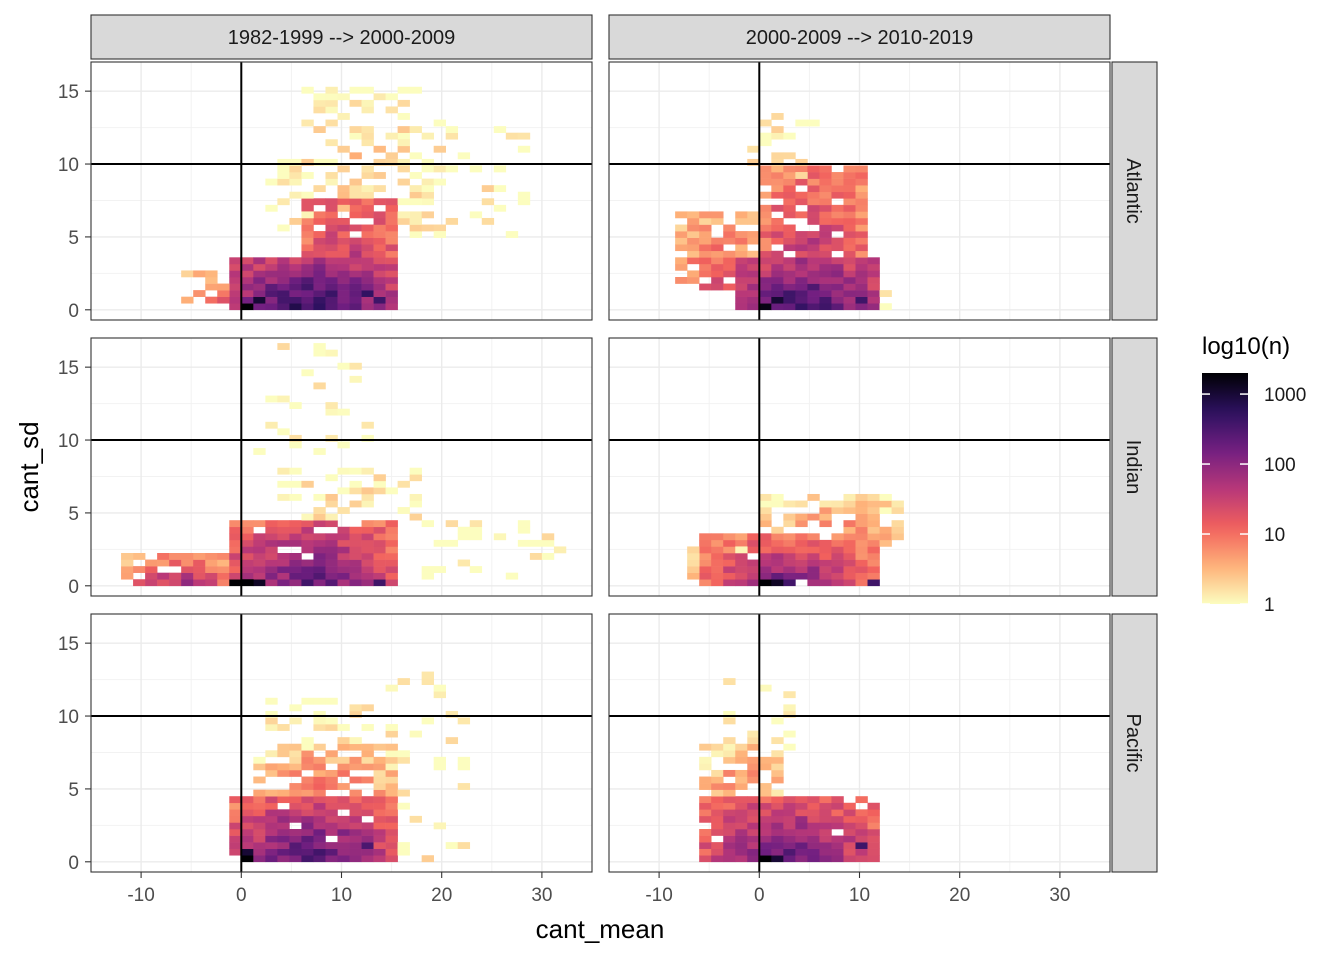 The image size is (1344, 960). Describe the element at coordinates (789, 770) in the screenshot. I see `bins` at that location.